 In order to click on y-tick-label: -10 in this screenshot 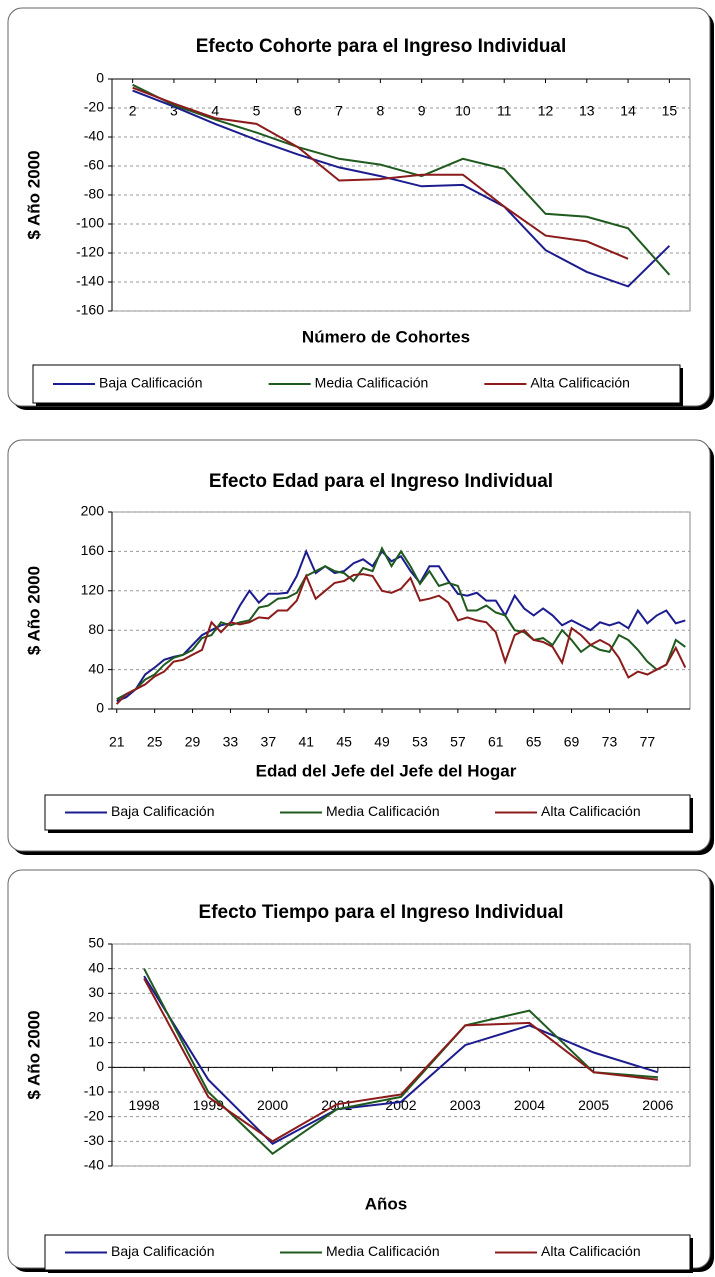, I will do `click(94, 1091)`.